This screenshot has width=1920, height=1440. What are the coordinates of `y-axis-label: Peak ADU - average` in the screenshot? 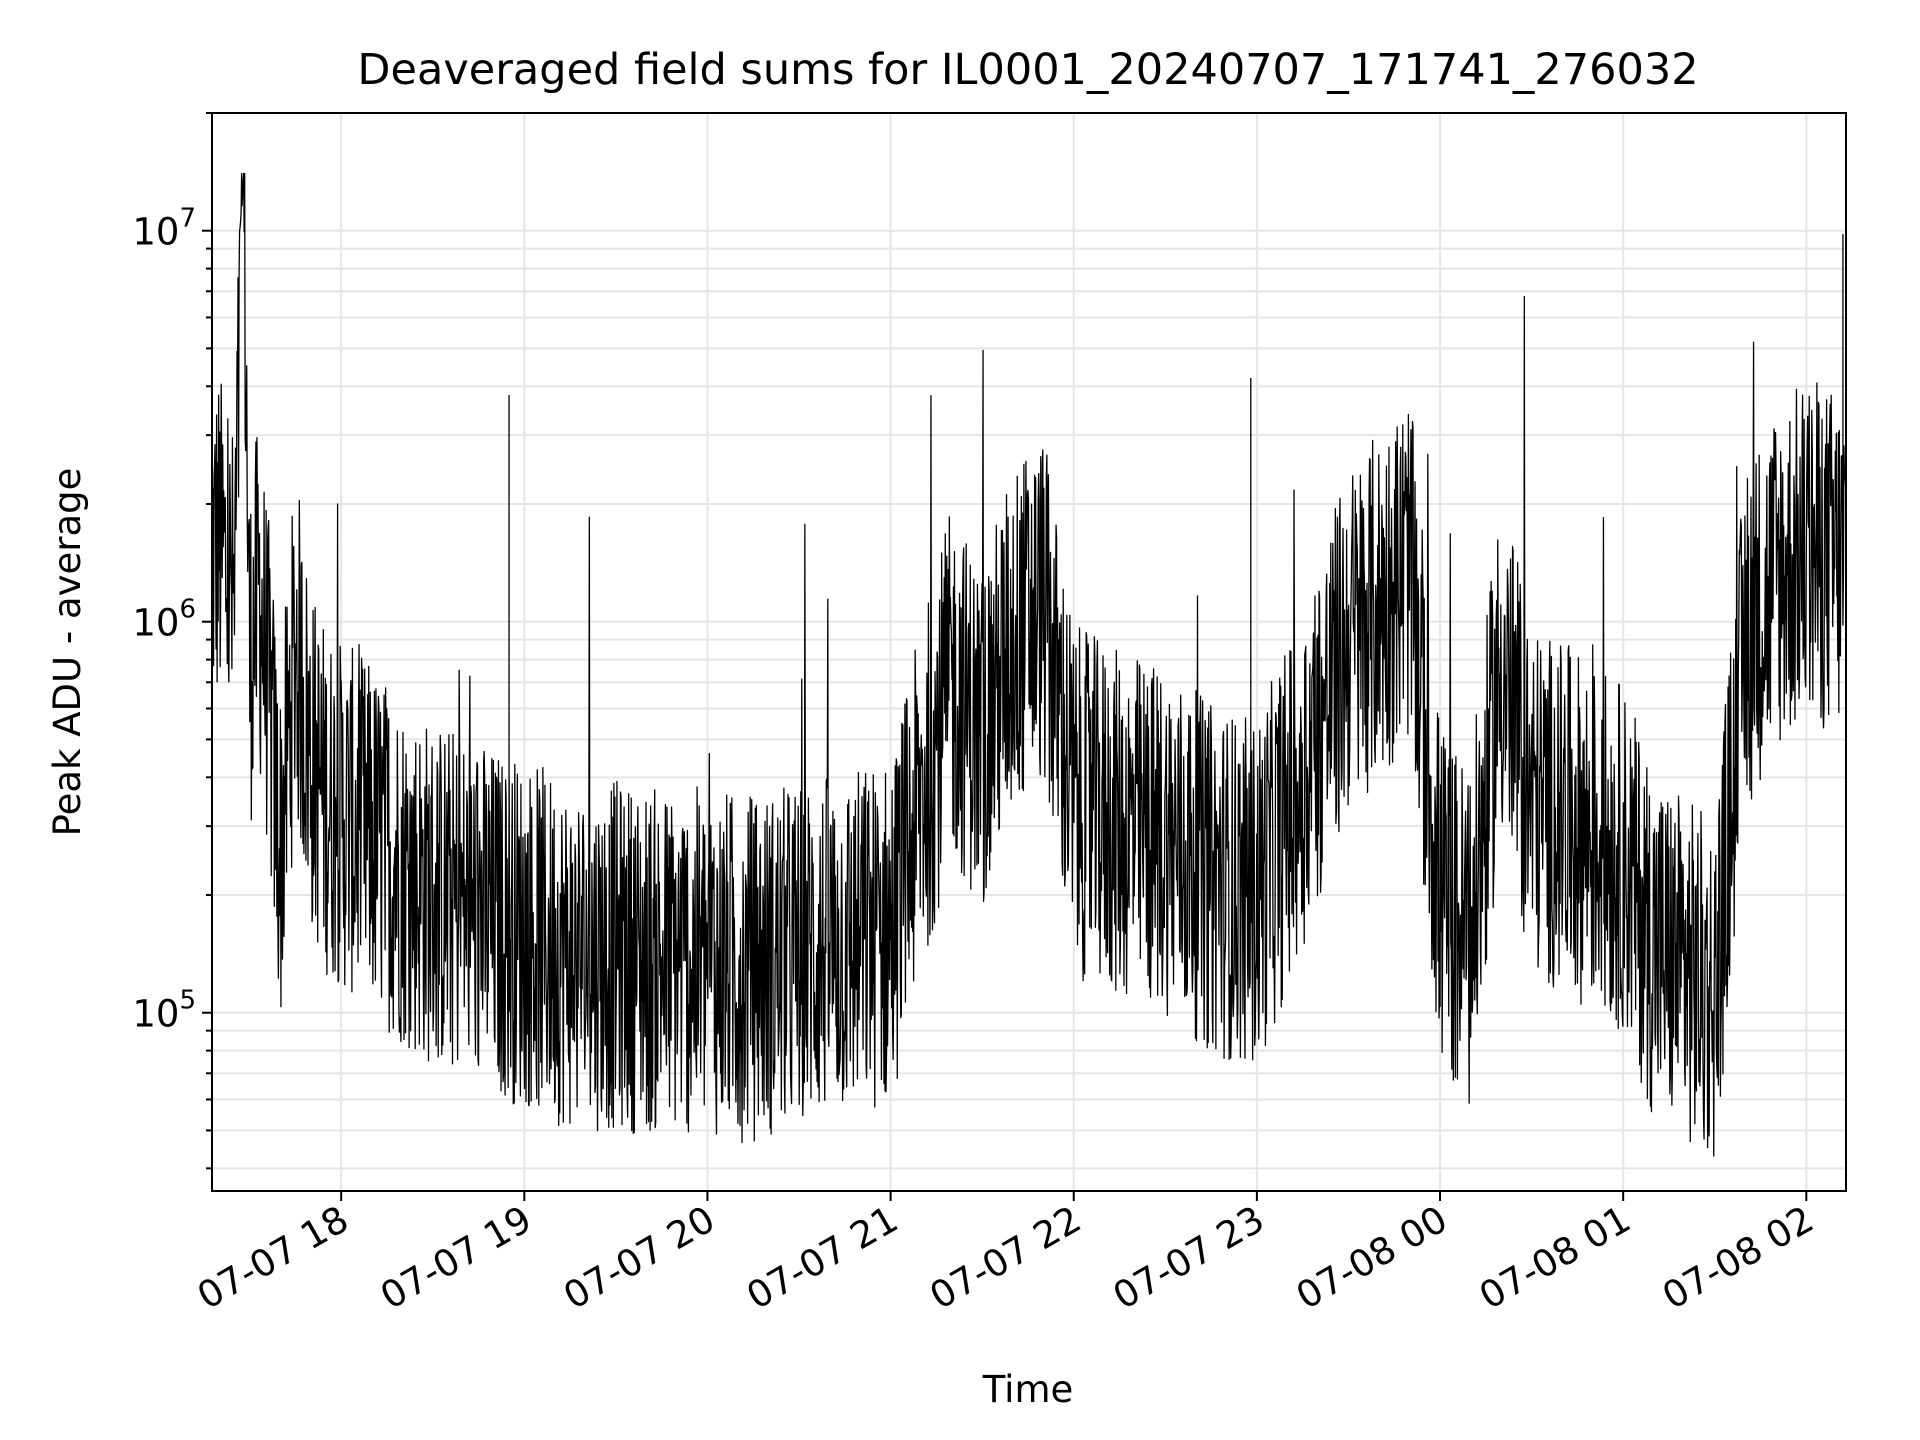 It's located at (67, 652).